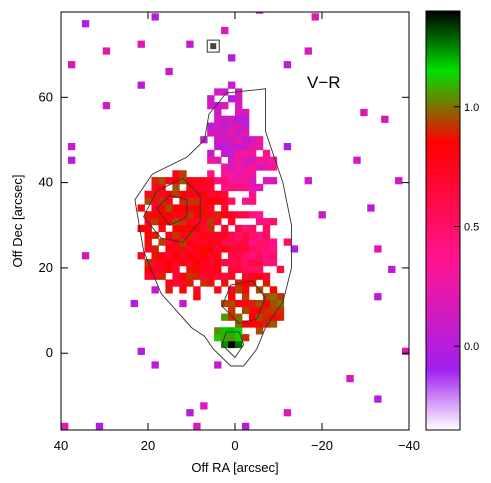  I want to click on colorbar-gradient, so click(443, 220).